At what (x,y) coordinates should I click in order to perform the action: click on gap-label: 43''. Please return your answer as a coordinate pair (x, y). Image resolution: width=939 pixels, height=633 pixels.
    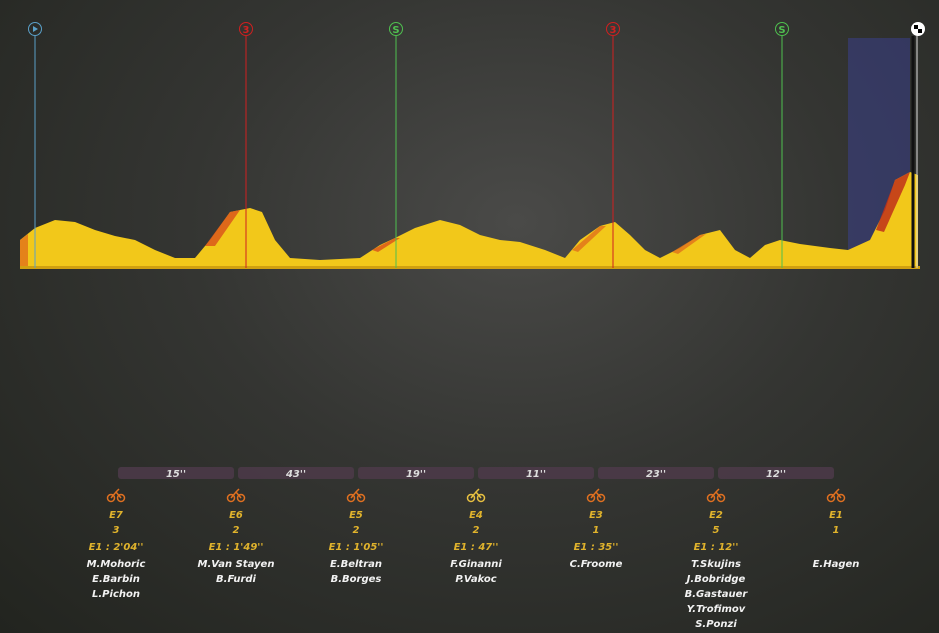
    Looking at the image, I should click on (295, 474).